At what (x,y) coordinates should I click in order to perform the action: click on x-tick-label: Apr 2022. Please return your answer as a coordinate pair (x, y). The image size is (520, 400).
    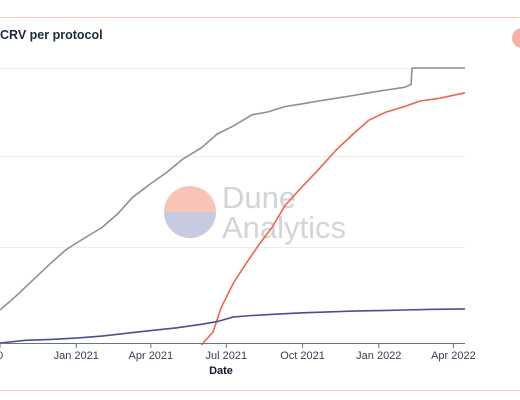
    Looking at the image, I should click on (453, 356).